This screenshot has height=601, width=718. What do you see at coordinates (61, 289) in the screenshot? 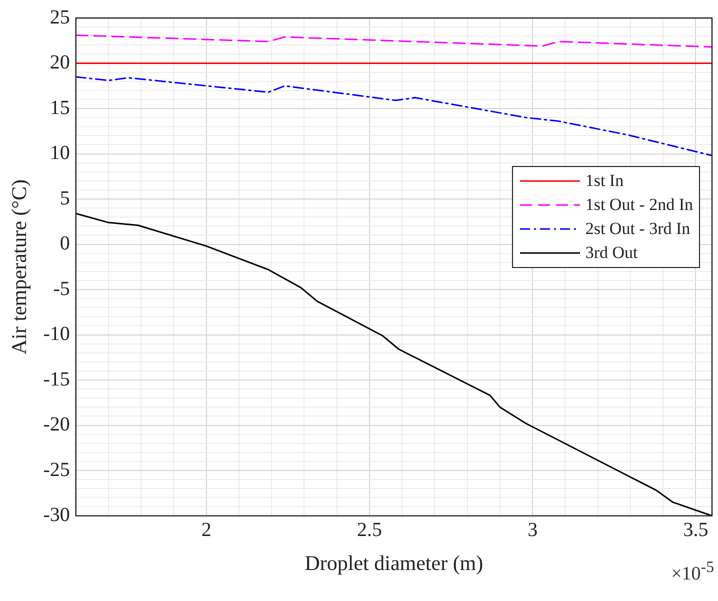
I see `y-tick-label: -5` at bounding box center [61, 289].